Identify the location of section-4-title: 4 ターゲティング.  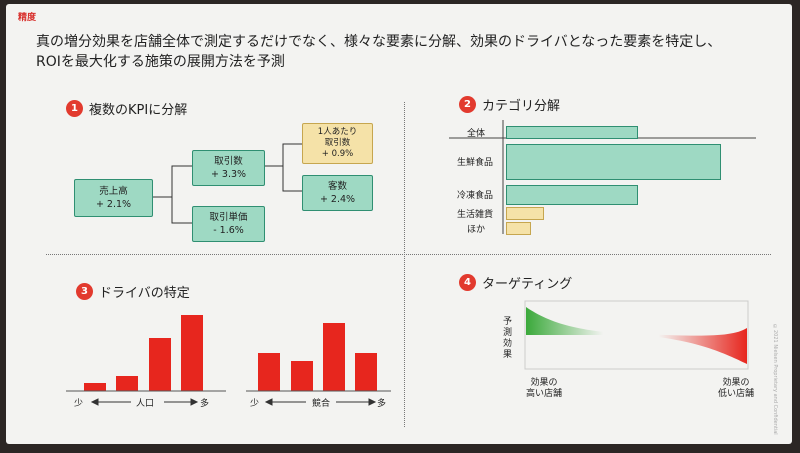
(515, 282).